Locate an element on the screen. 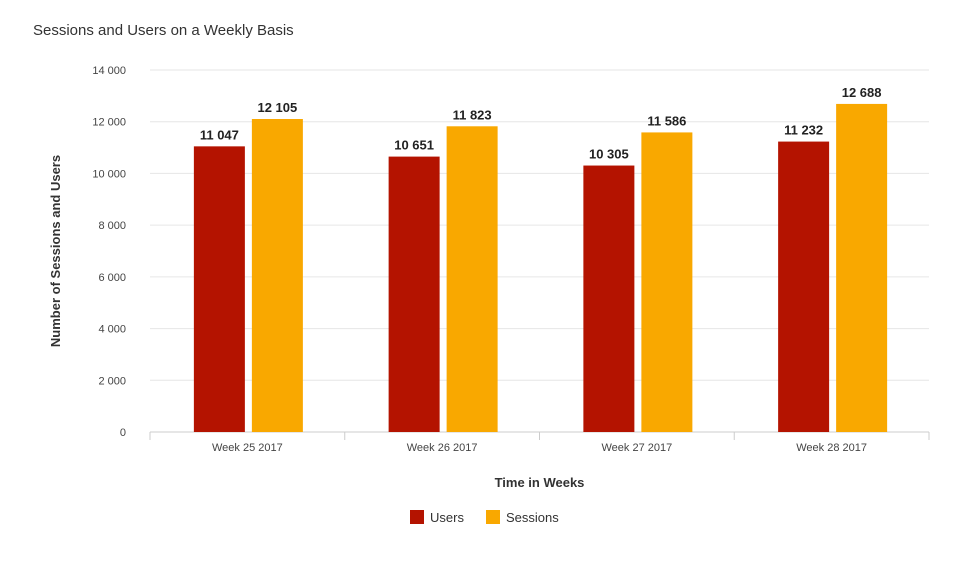  x-tick-label: Week 26 2017 is located at coordinates (442, 448).